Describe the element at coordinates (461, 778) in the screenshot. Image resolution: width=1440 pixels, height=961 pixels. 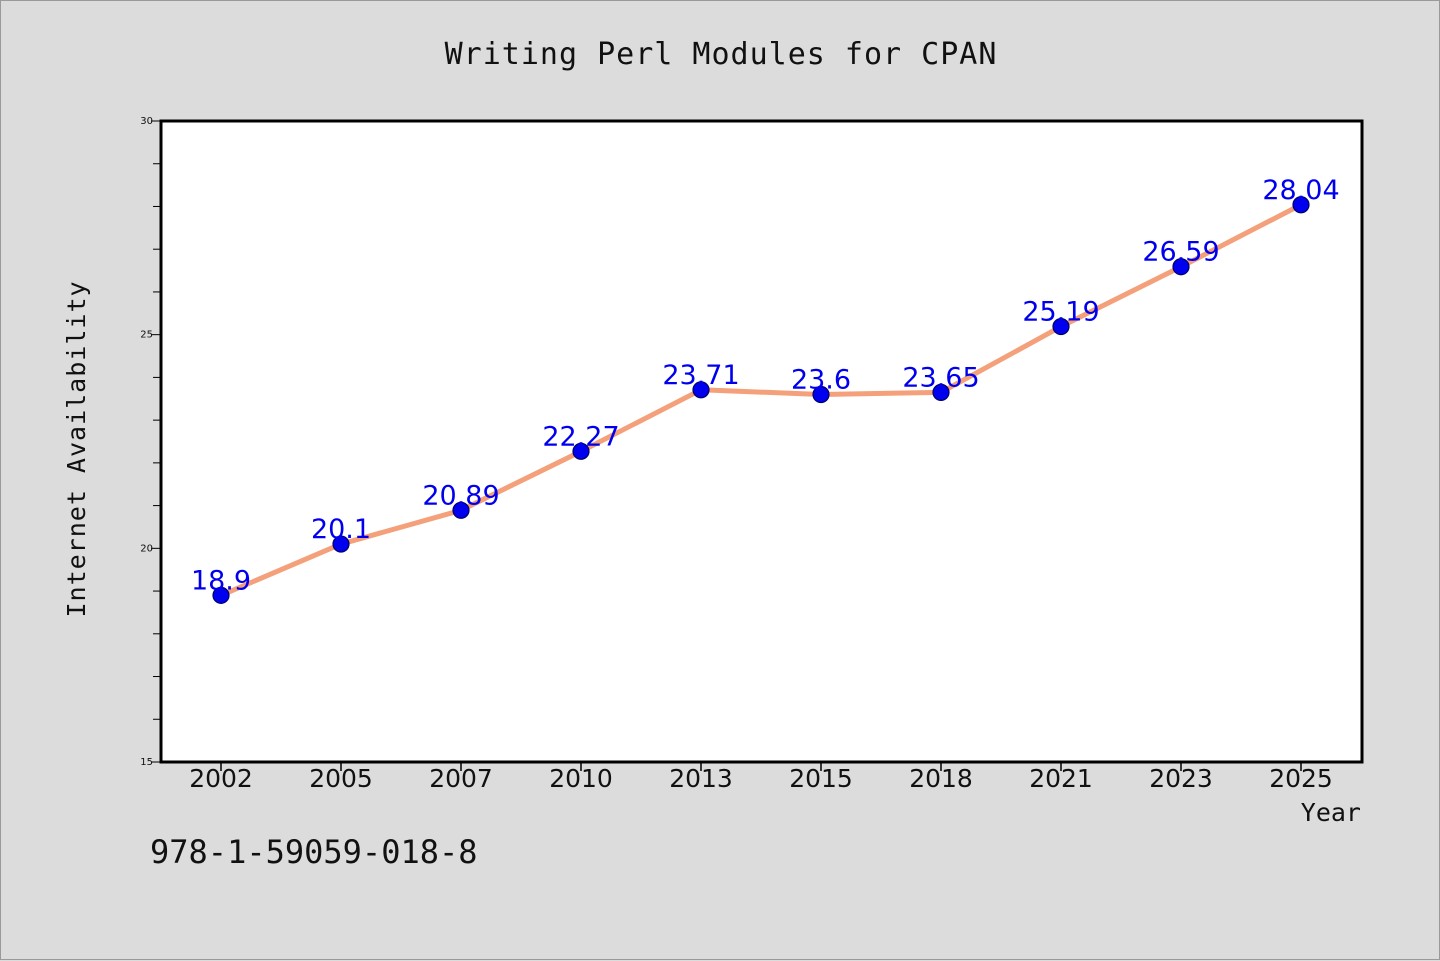
I see `x-tick-label: 2007` at that location.